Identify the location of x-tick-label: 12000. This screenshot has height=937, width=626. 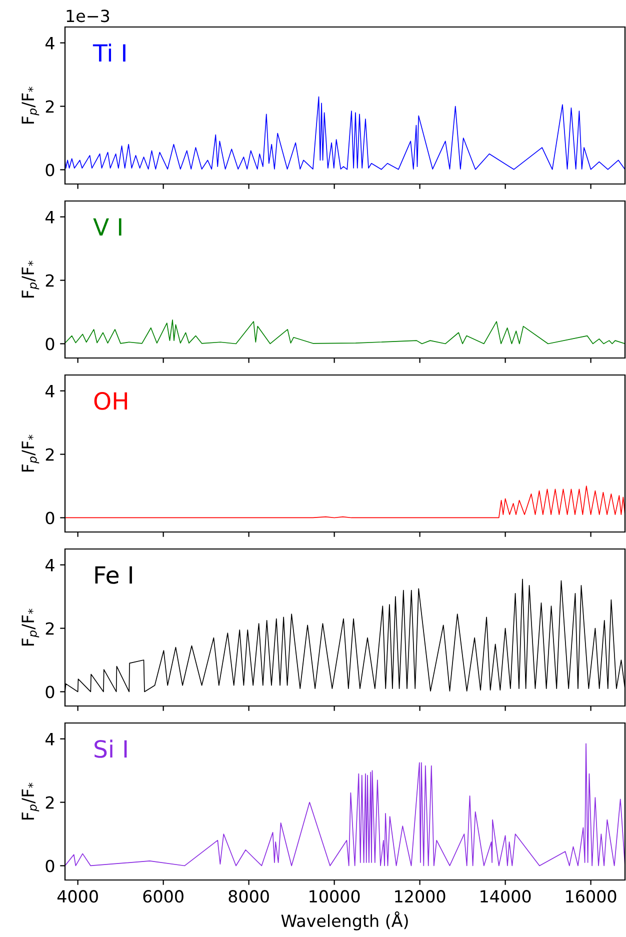
(420, 896).